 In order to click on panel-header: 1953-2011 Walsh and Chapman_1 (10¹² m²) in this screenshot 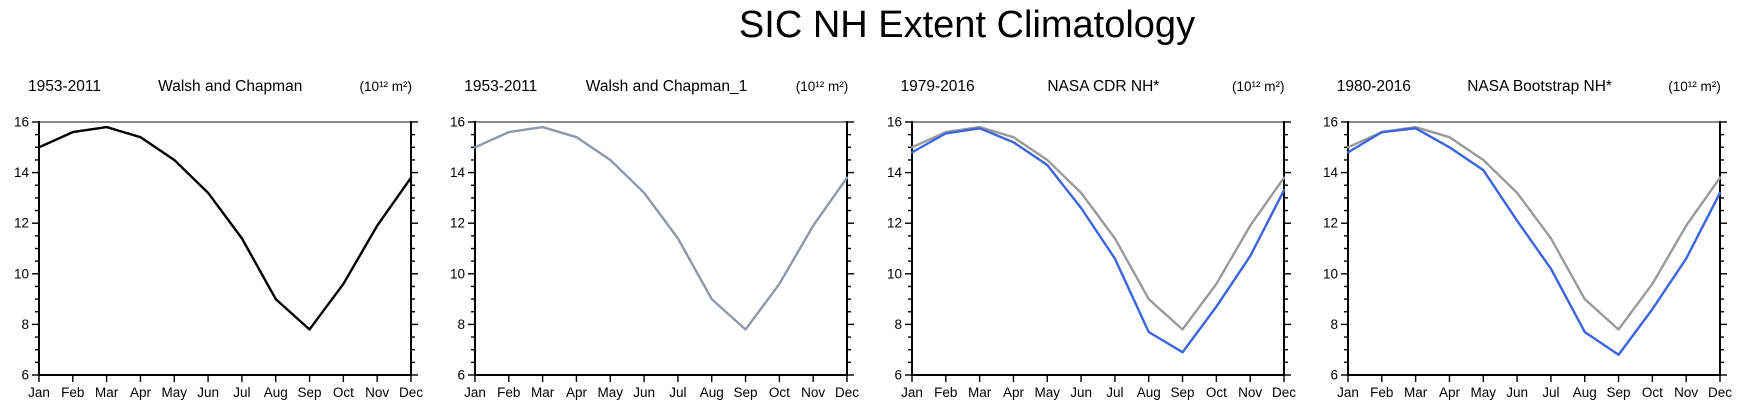, I will do `click(654, 92)`.